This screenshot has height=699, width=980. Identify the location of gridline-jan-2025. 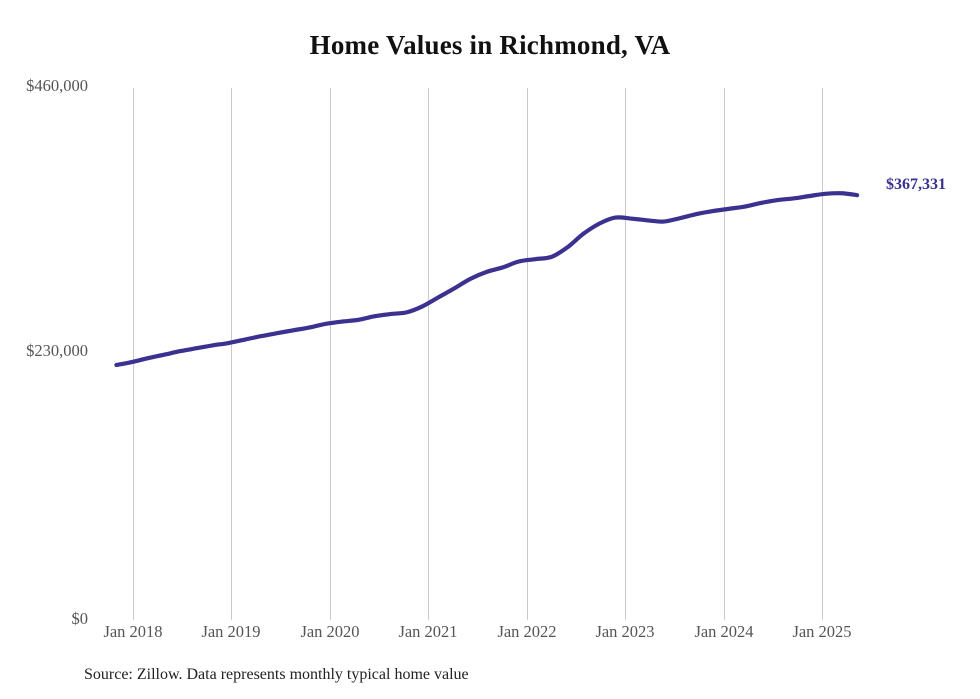
(822, 354).